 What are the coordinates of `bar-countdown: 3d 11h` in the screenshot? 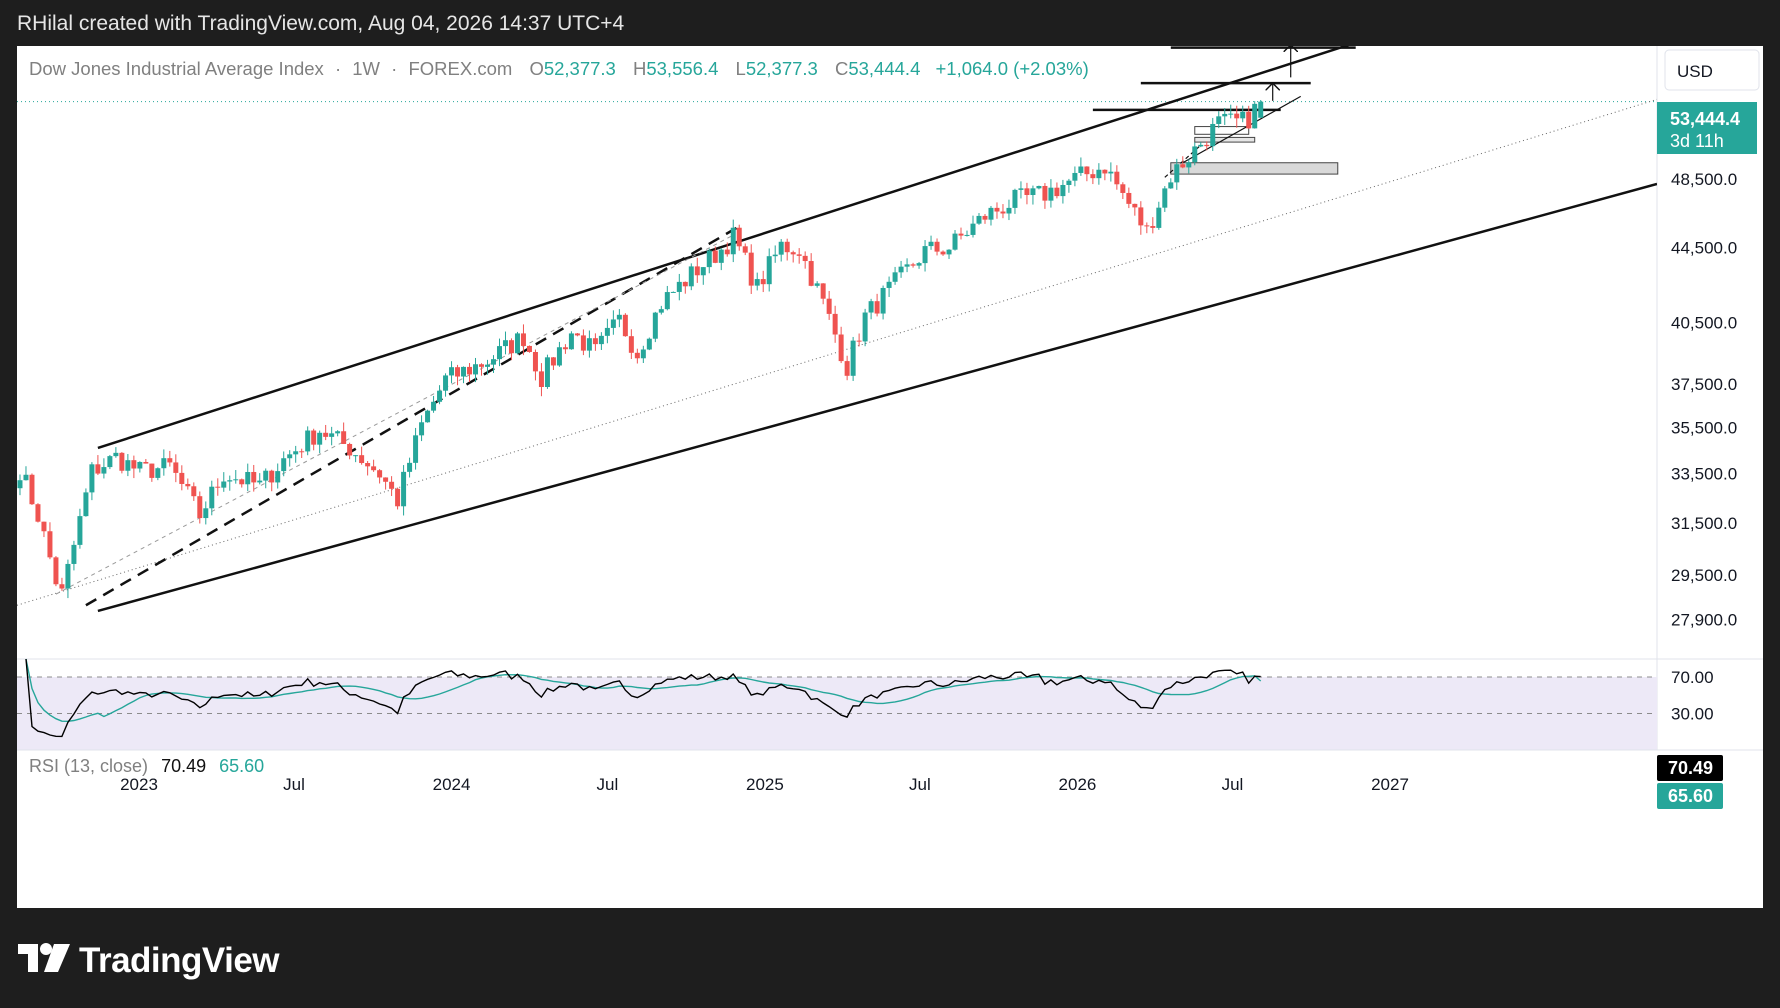 It's located at (1697, 141).